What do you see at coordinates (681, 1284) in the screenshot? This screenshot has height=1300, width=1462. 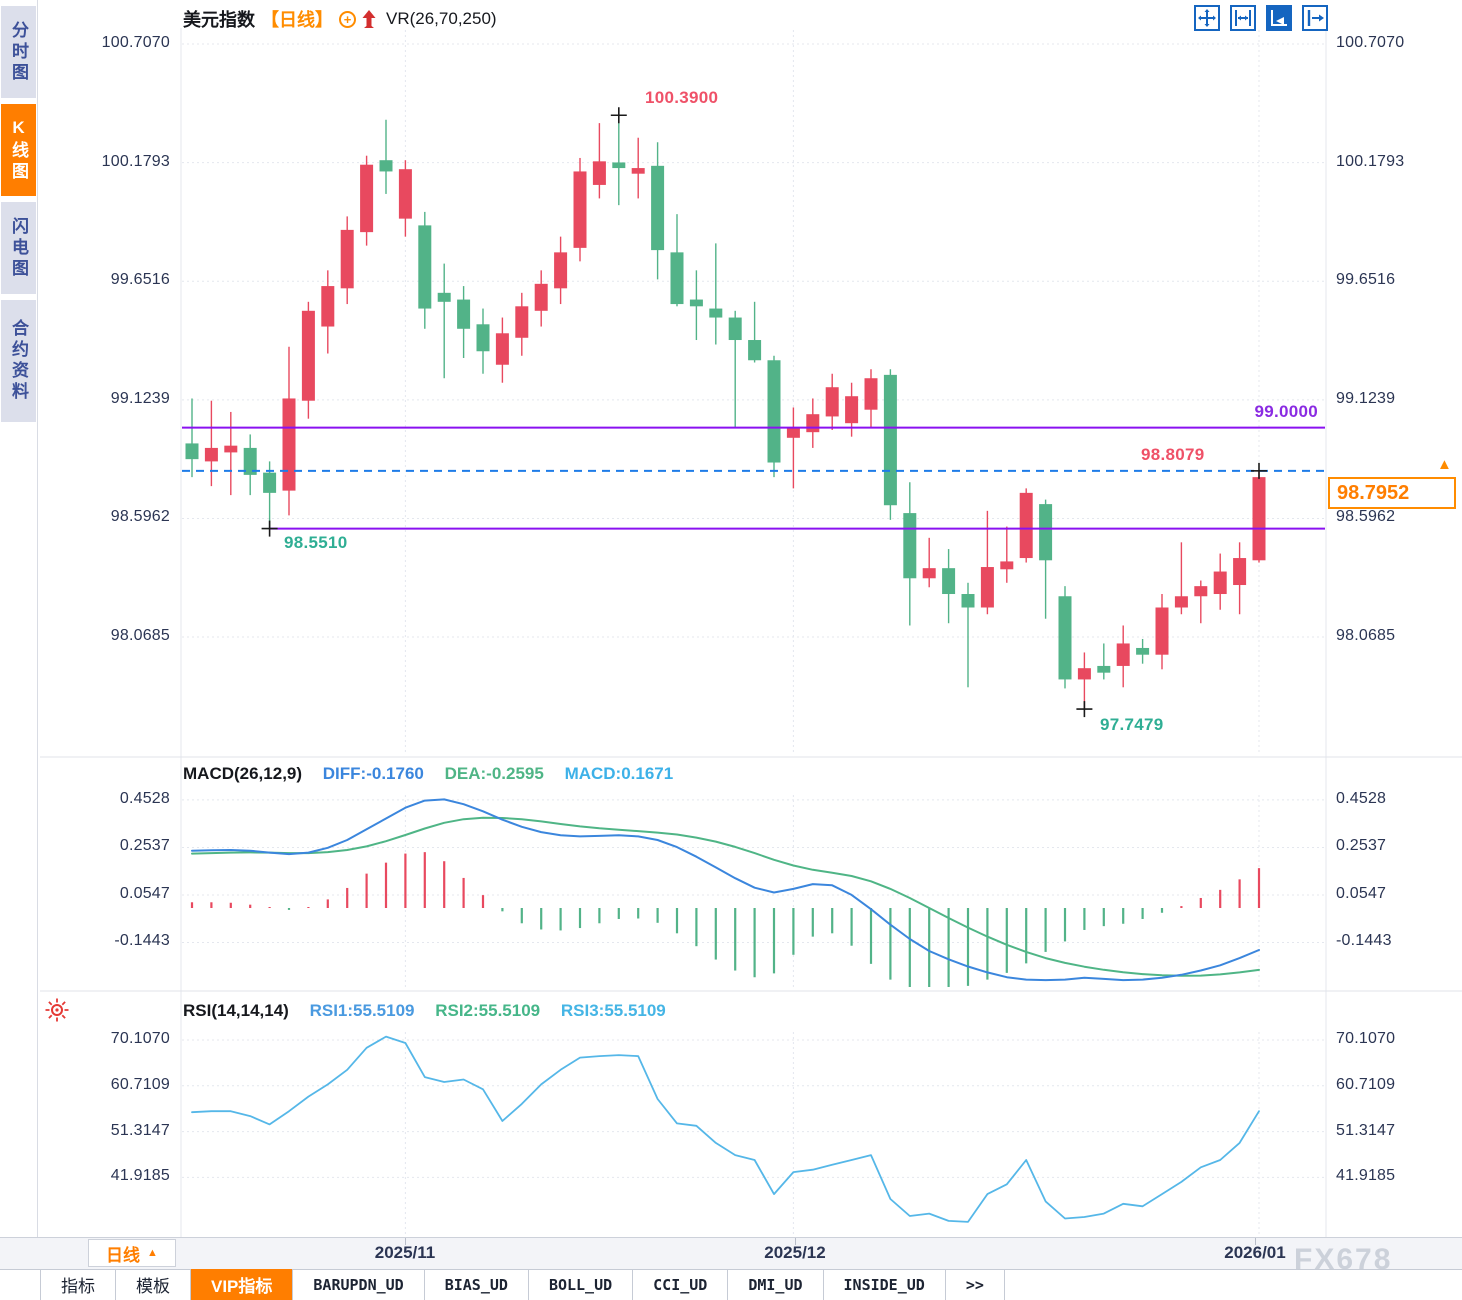 I see `tab-cci-ud: CCI_UD` at bounding box center [681, 1284].